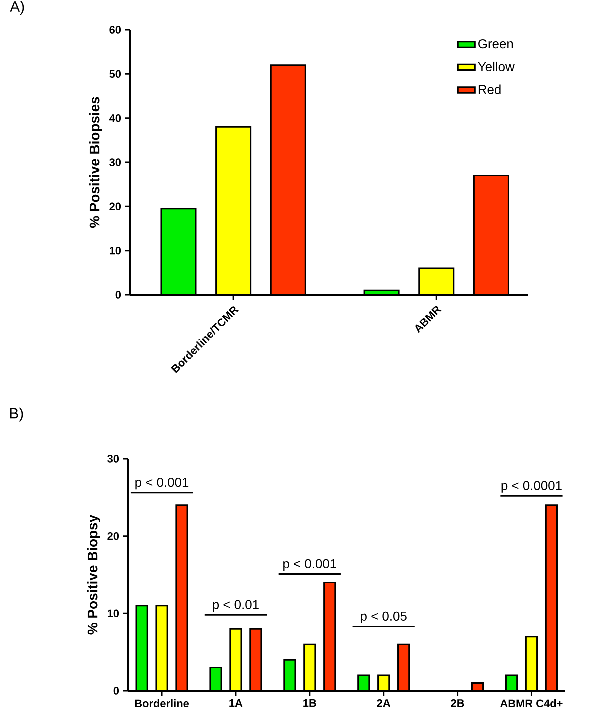 This screenshot has height=725, width=590. Describe the element at coordinates (384, 618) in the screenshot. I see `annotation: p < 0.05` at that location.